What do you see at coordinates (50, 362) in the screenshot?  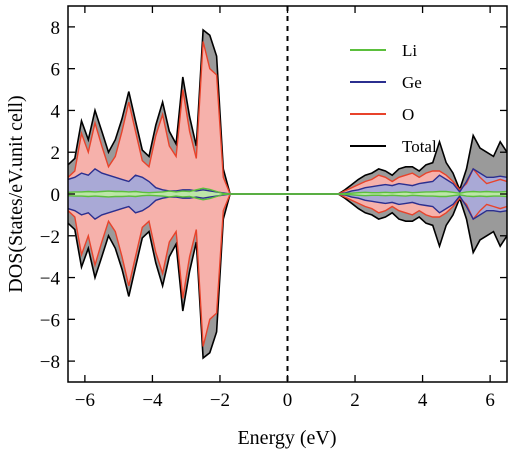 I see `y-tick-label: −8` at bounding box center [50, 362].